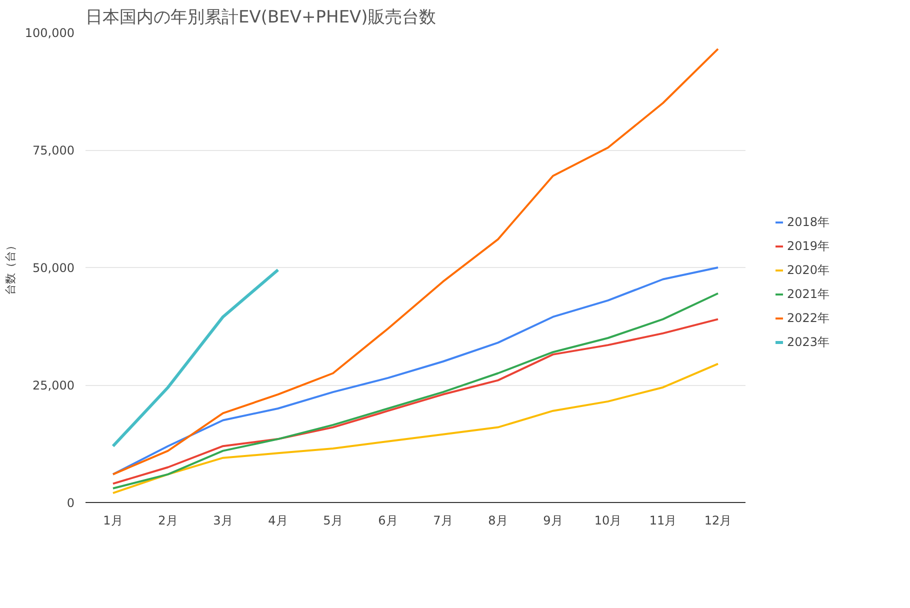  What do you see at coordinates (53, 385) in the screenshot?
I see `y-tick-label: 25,000` at bounding box center [53, 385].